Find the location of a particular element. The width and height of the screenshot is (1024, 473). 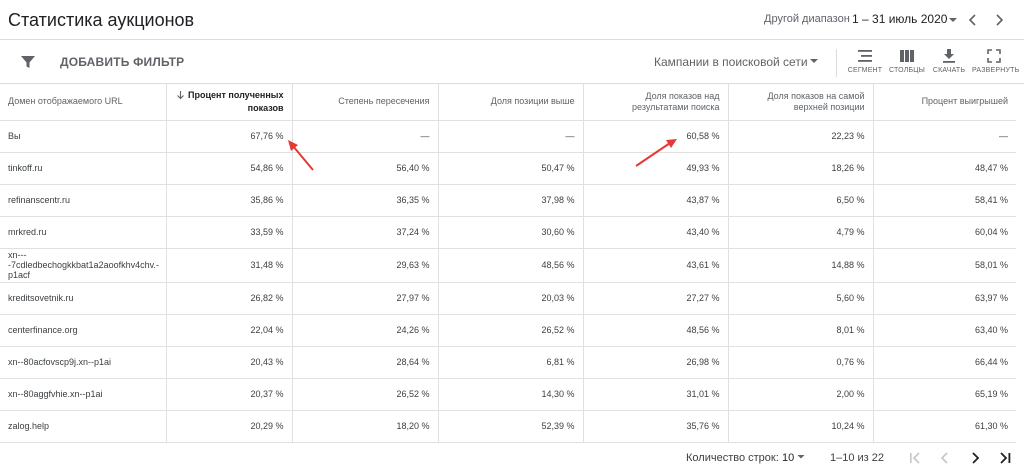

cell-domain: kreditsovetnik.ru is located at coordinates (83, 298).